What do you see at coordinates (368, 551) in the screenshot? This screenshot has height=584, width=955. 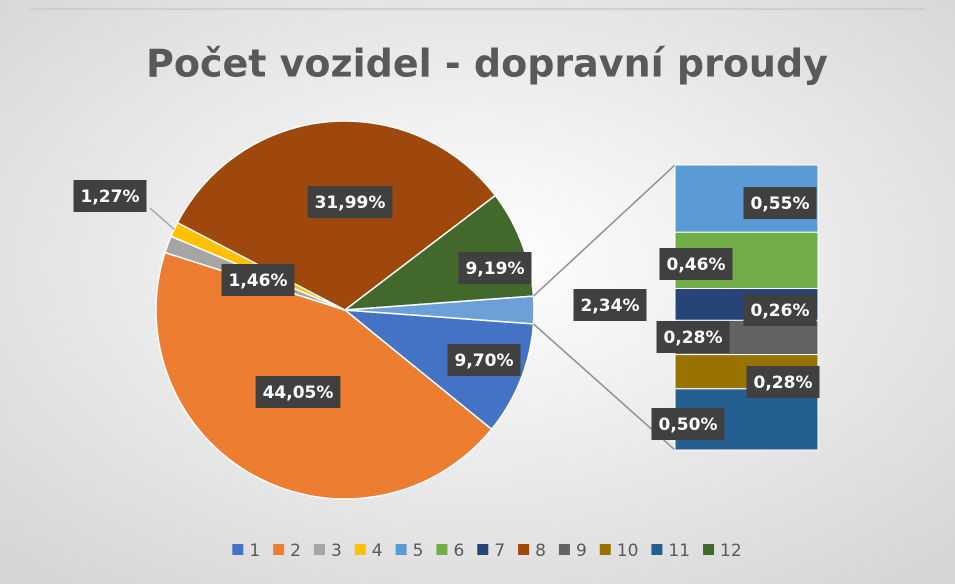 I see `legend-item: 4` at bounding box center [368, 551].